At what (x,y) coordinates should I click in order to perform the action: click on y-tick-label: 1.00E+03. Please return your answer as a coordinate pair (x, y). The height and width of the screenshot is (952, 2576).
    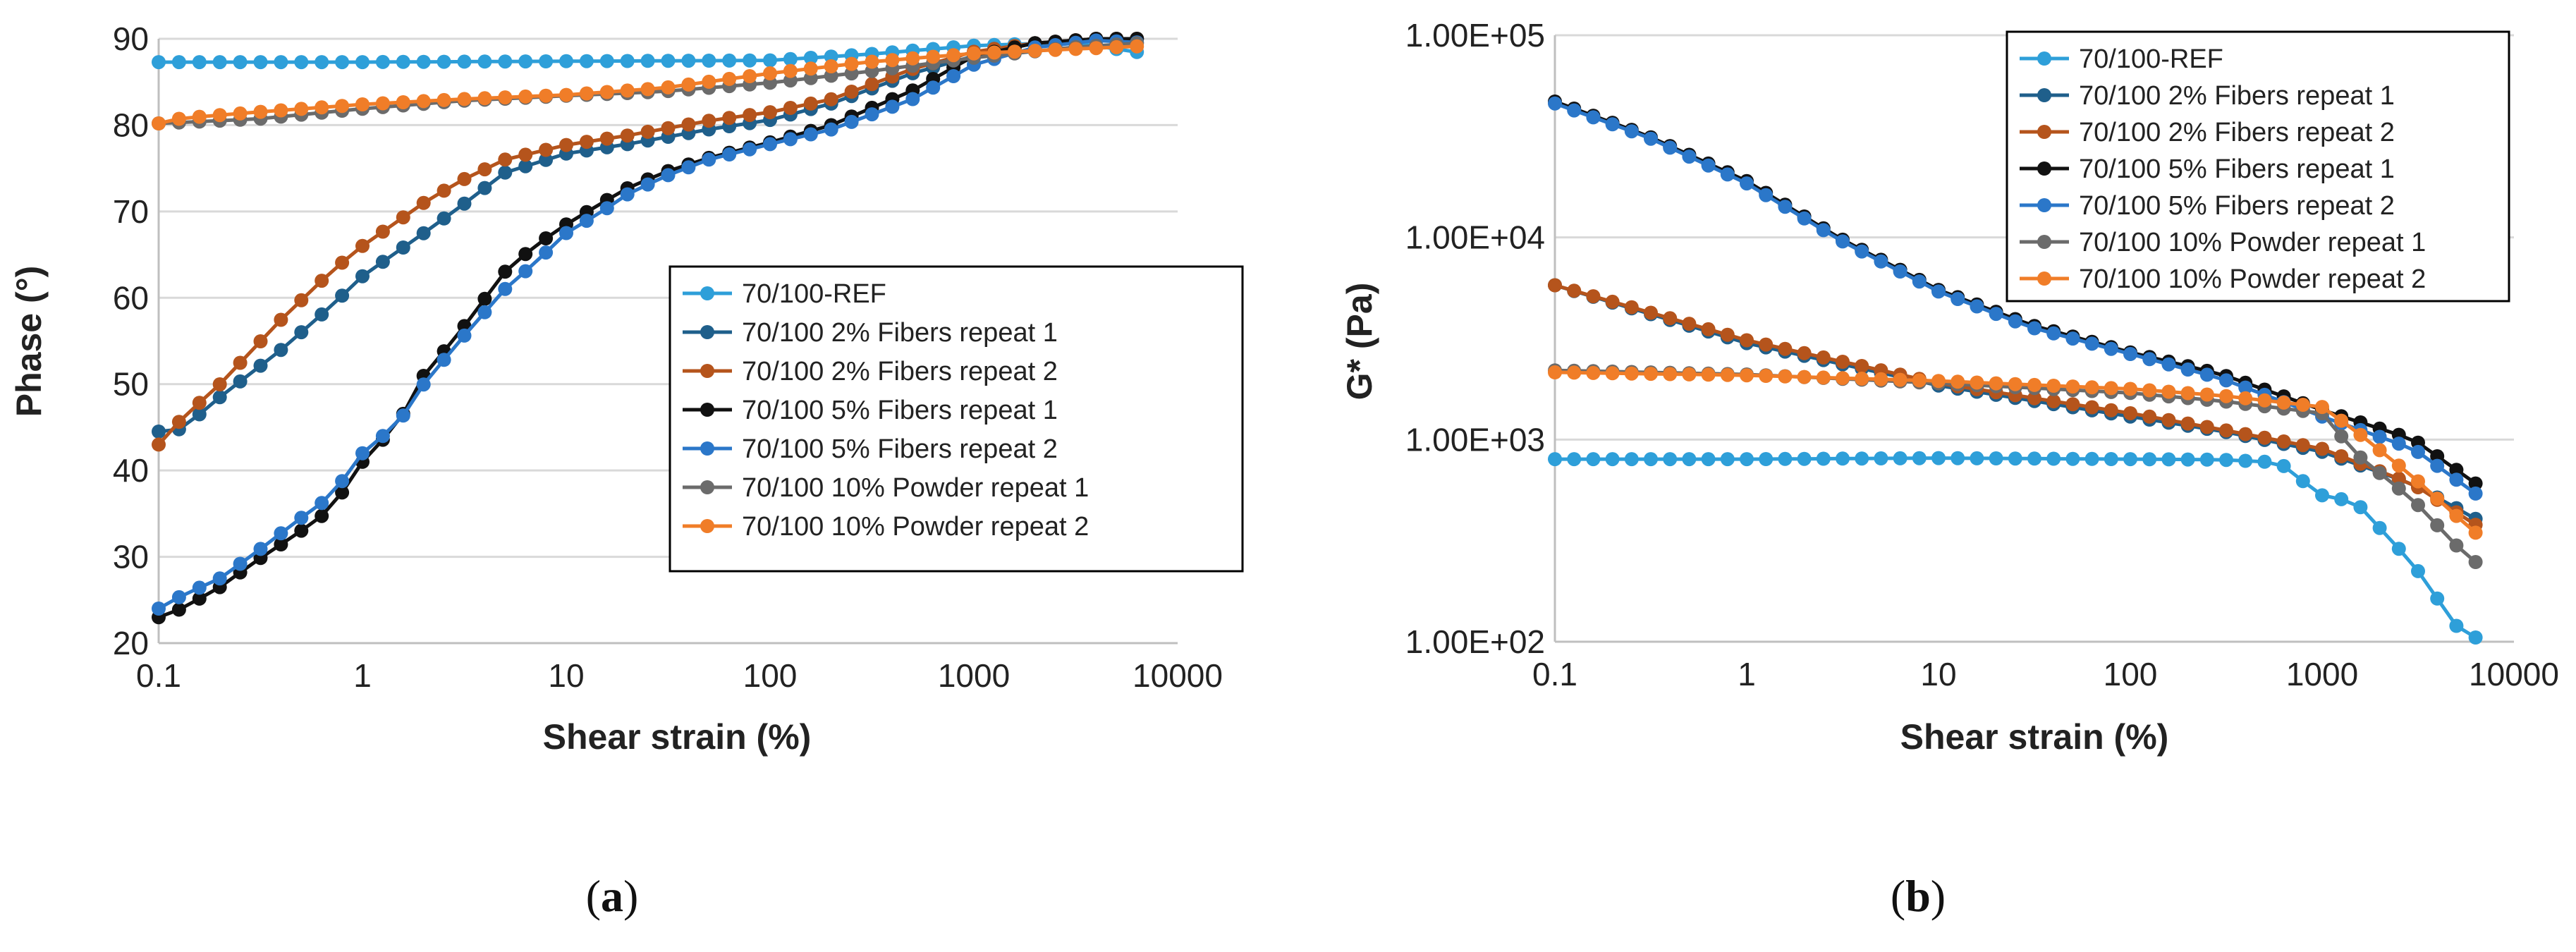
    Looking at the image, I should click on (1475, 439).